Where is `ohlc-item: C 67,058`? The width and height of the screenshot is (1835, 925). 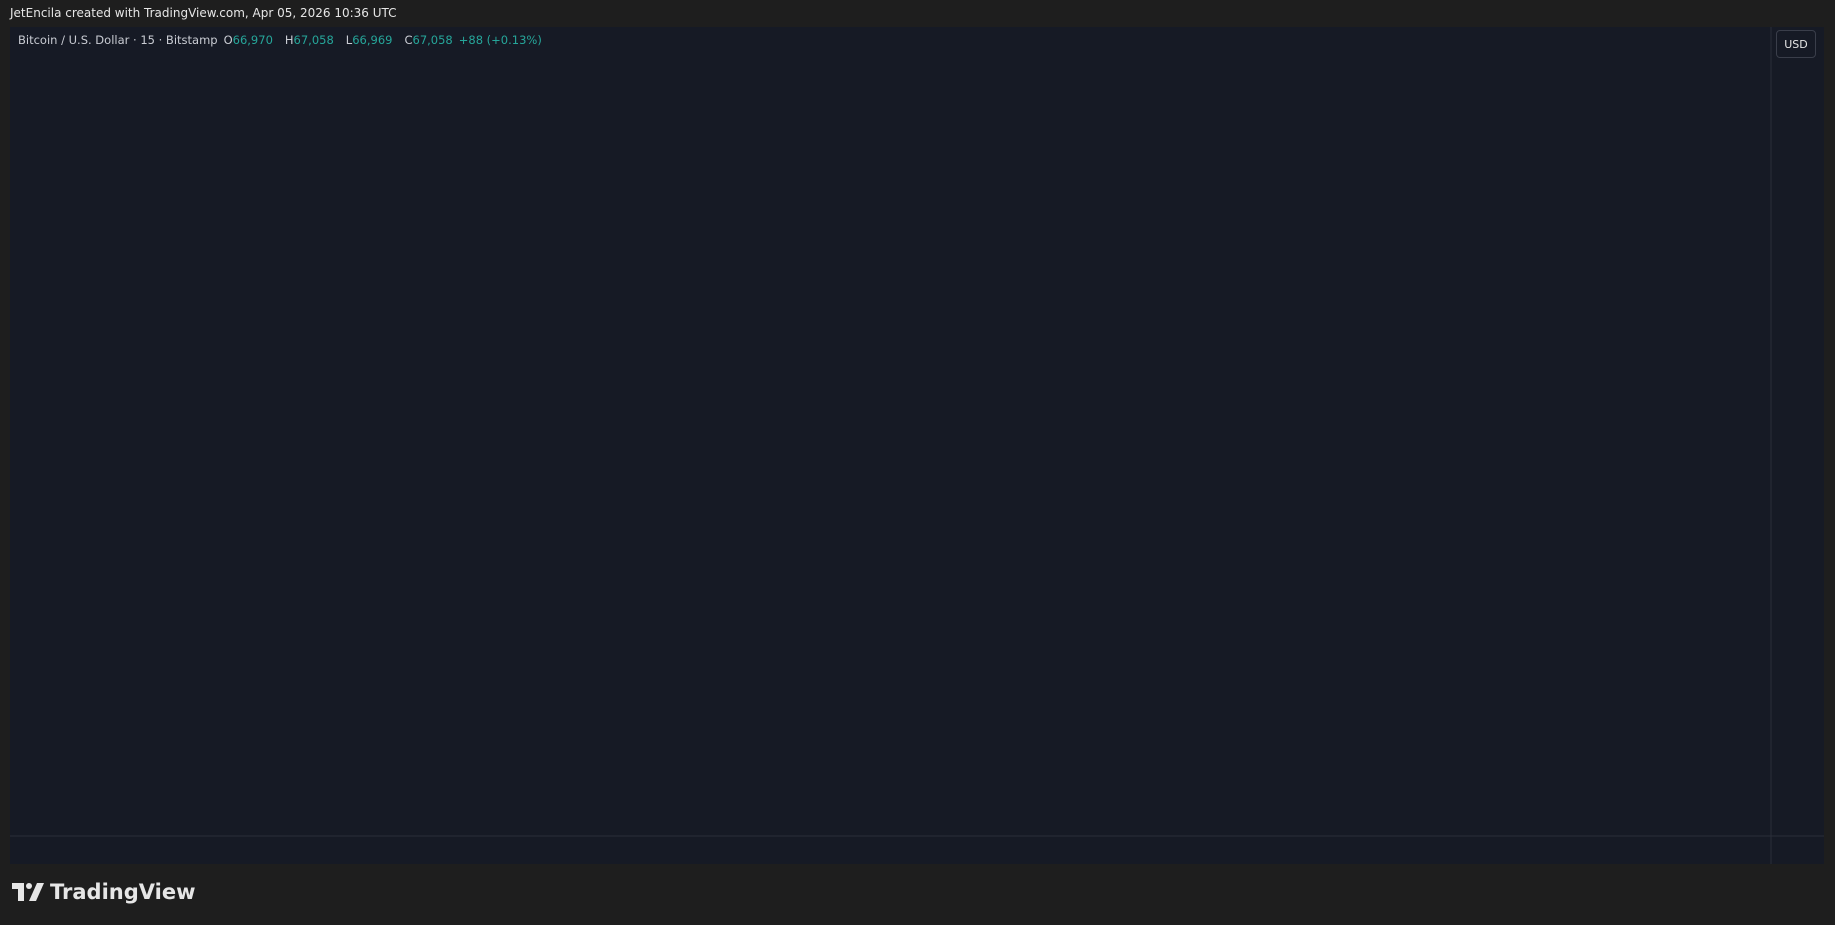 ohlc-item: C 67,058 is located at coordinates (428, 40).